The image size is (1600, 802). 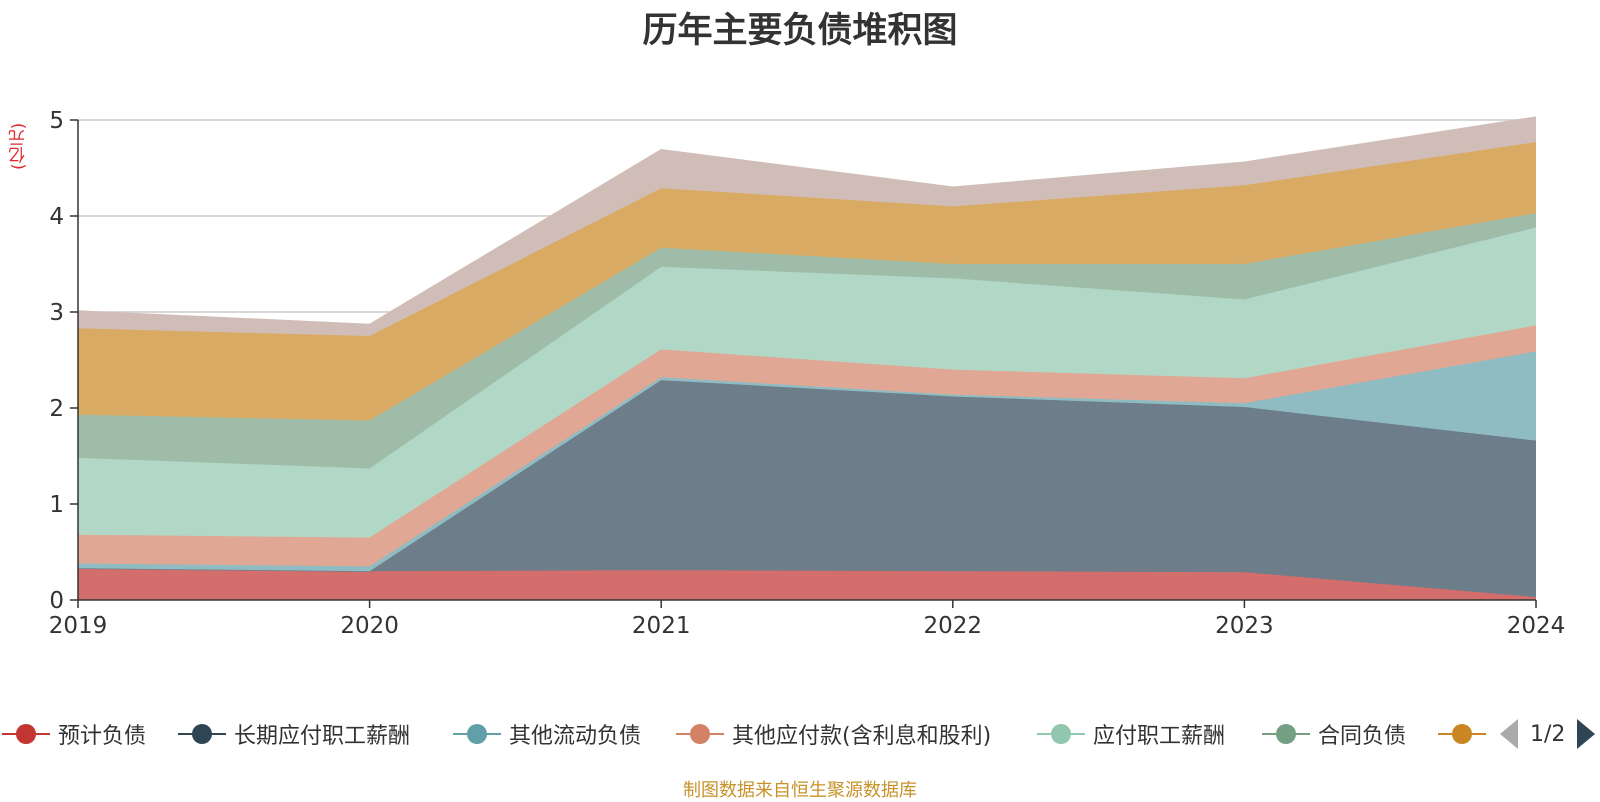 I want to click on legend-item-6: 合同负债, so click(x=1334, y=734).